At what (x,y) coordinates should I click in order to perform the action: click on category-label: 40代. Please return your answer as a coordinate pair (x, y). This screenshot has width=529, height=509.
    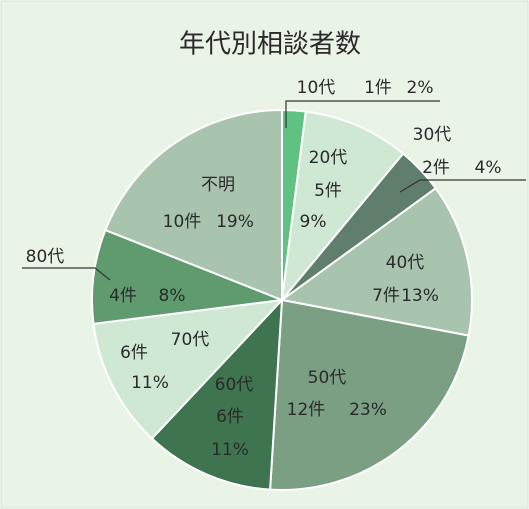
    Looking at the image, I should click on (405, 263).